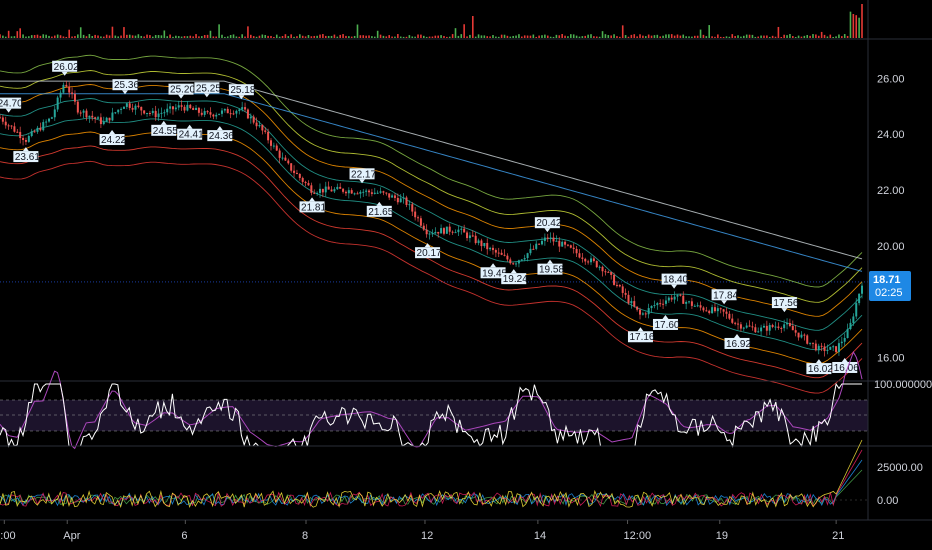  Describe the element at coordinates (838, 536) in the screenshot. I see `time-tick-label: 21` at that location.